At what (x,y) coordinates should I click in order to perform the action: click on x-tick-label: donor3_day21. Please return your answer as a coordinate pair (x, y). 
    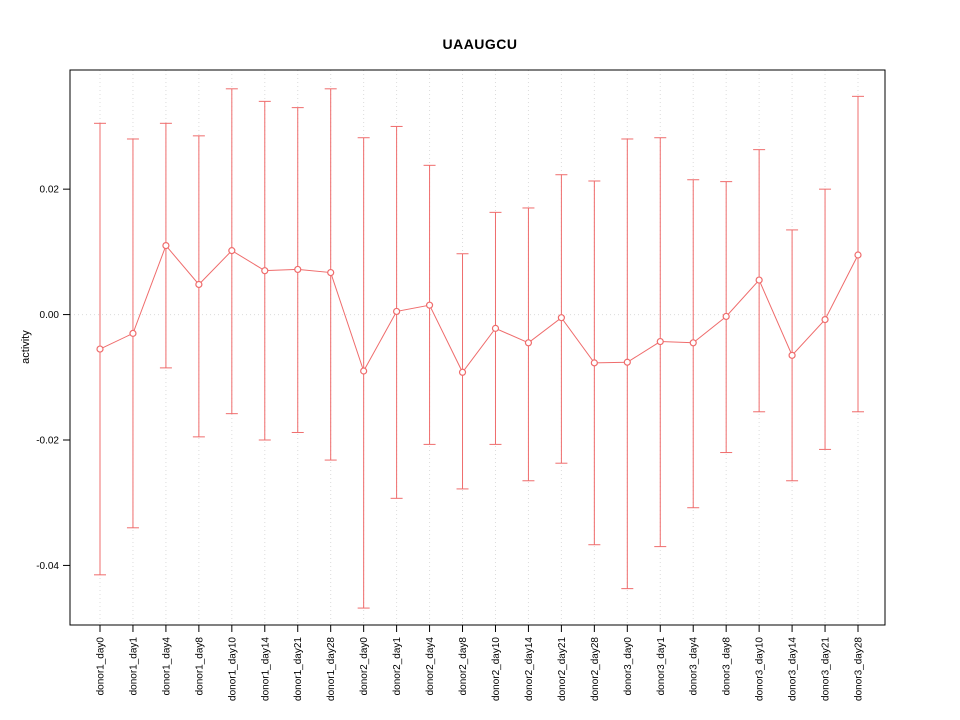
    Looking at the image, I should click on (826, 669).